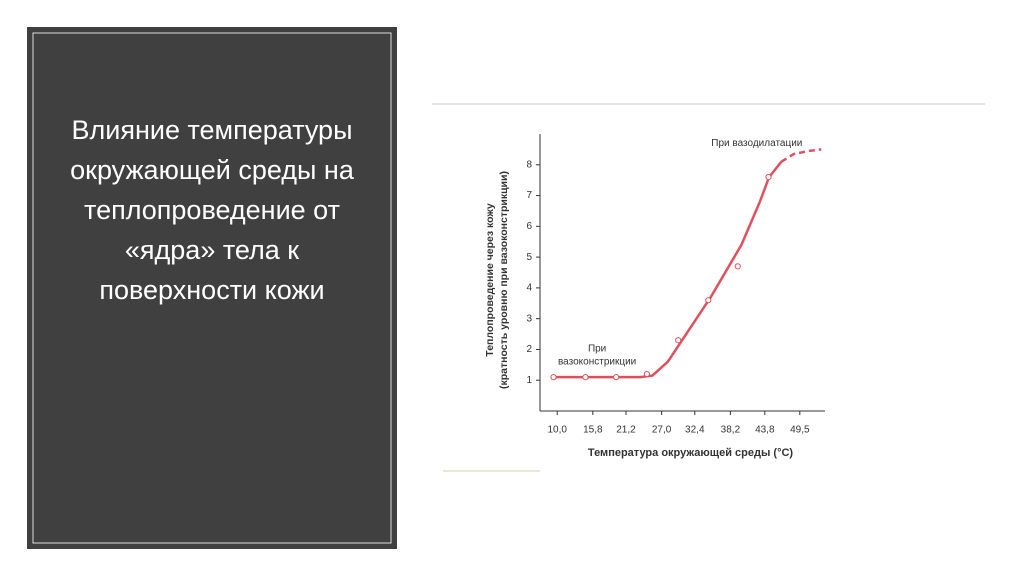 This screenshot has width=1024, height=581. Describe the element at coordinates (800, 430) in the screenshot. I see `x-tick-label: 49,5` at that location.